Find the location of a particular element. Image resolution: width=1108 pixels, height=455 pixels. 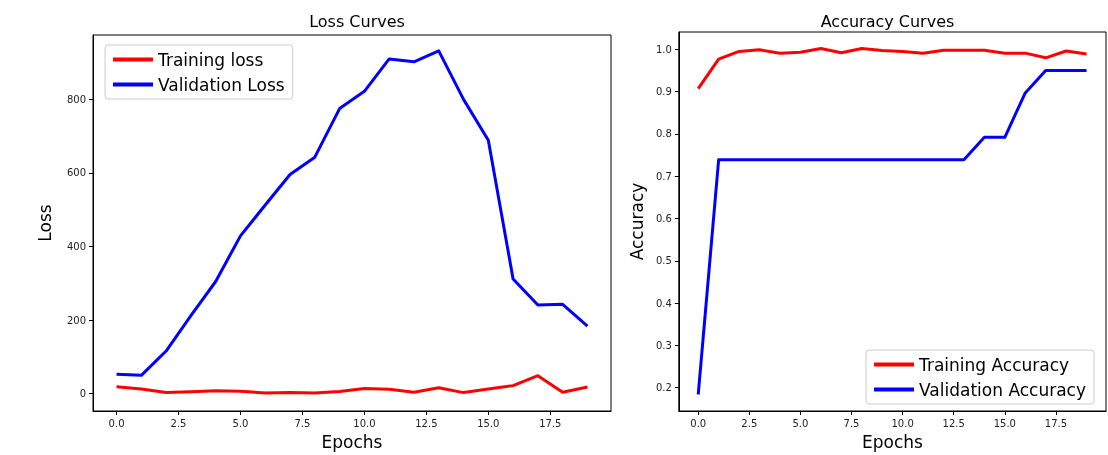

y-tick-label: 0.3 is located at coordinates (663, 345).